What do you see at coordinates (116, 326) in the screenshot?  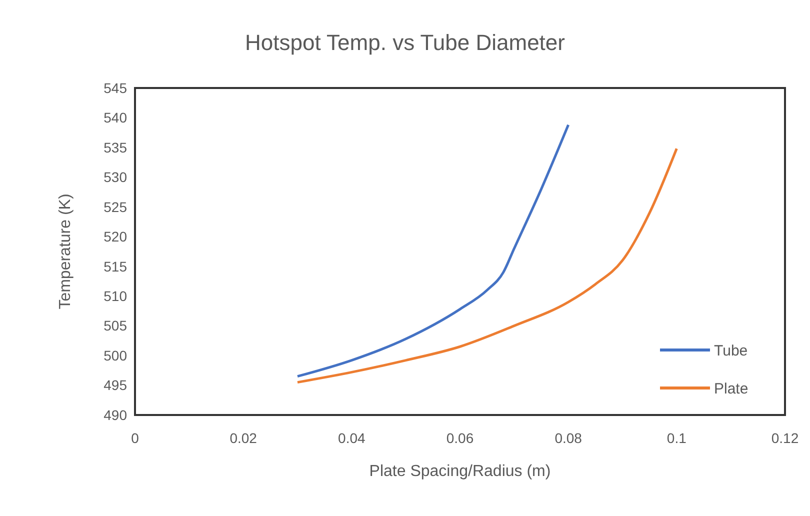 I see `y-tick-label: 505` at bounding box center [116, 326].